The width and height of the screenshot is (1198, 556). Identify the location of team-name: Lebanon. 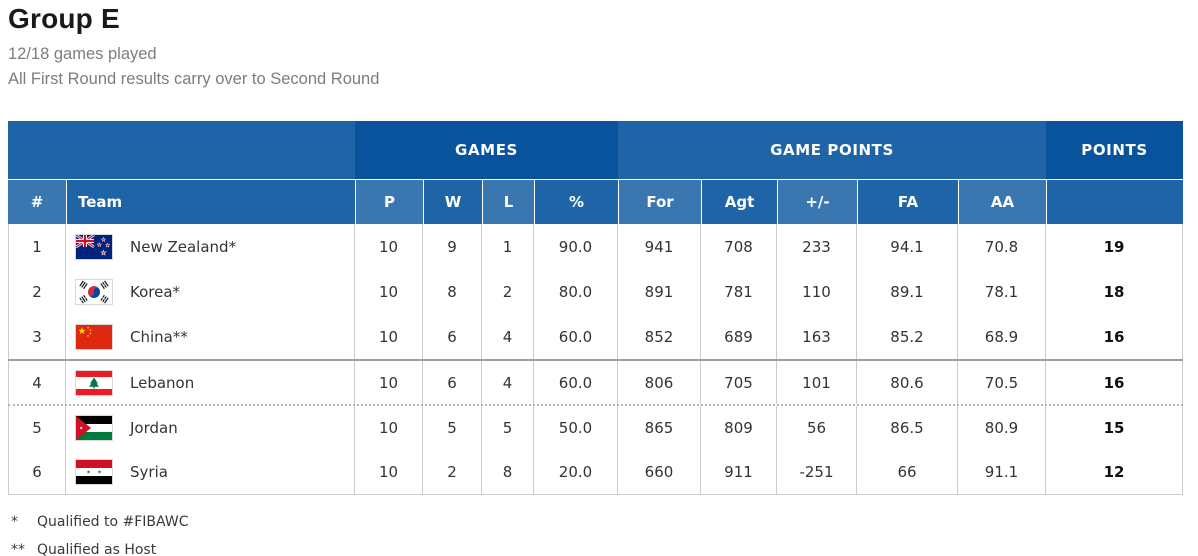
(162, 382).